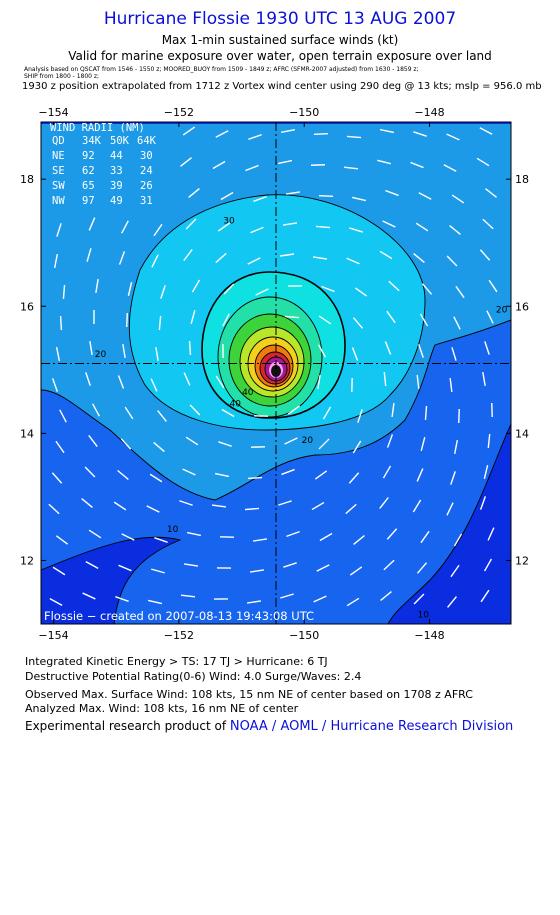 Image resolution: width=560 pixels, height=915 pixels. Describe the element at coordinates (27, 179) in the screenshot. I see `y-tick-label-left: 18` at that location.